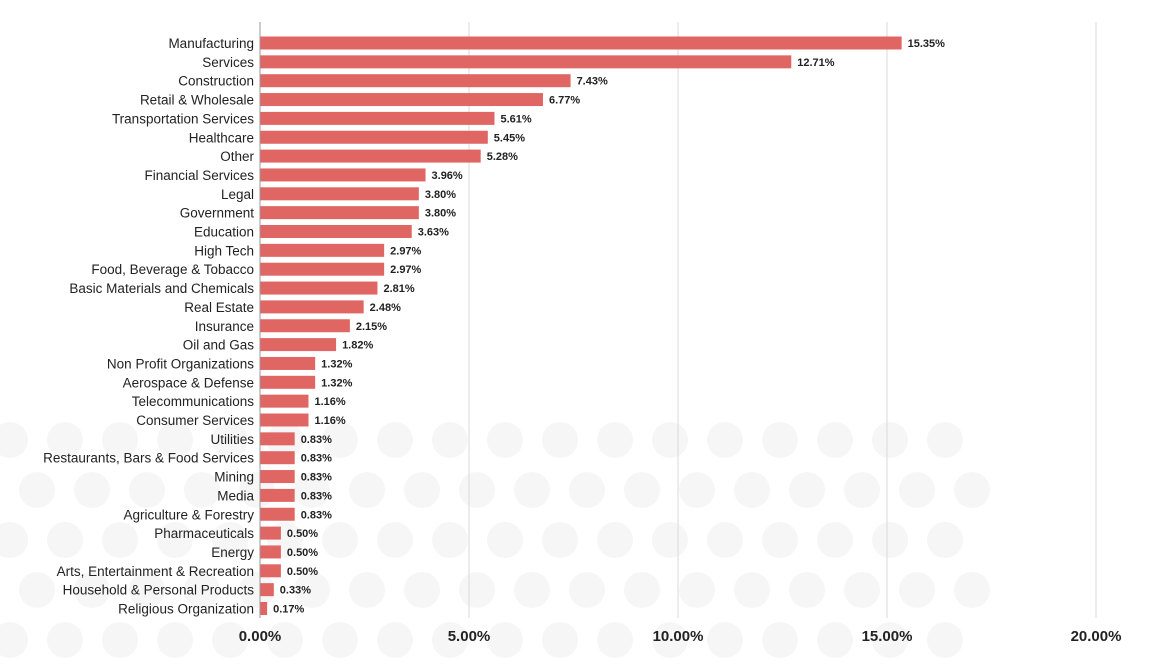 The height and width of the screenshot is (665, 1162). I want to click on category-label: Mining, so click(234, 477).